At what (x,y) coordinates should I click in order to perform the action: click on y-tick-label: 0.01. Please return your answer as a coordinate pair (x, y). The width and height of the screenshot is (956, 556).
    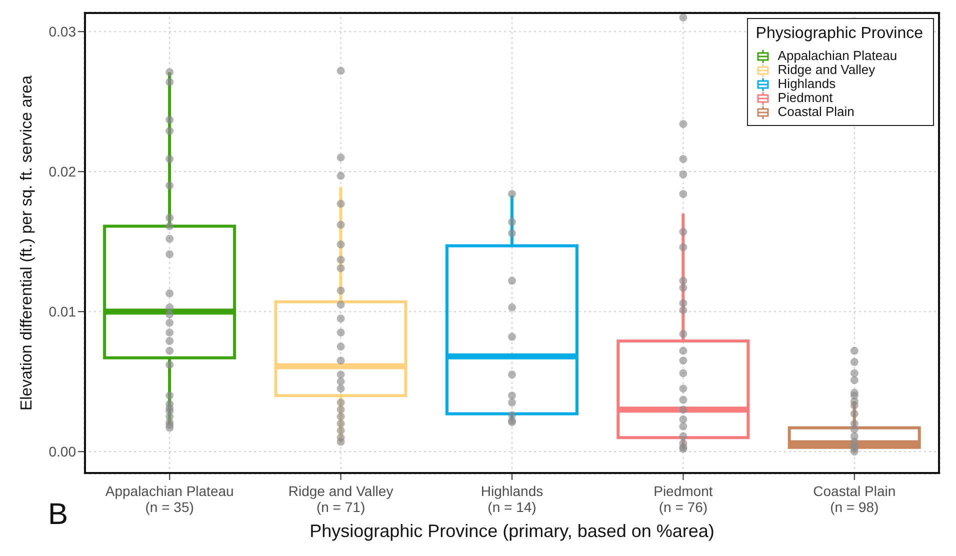
    Looking at the image, I should click on (62, 312).